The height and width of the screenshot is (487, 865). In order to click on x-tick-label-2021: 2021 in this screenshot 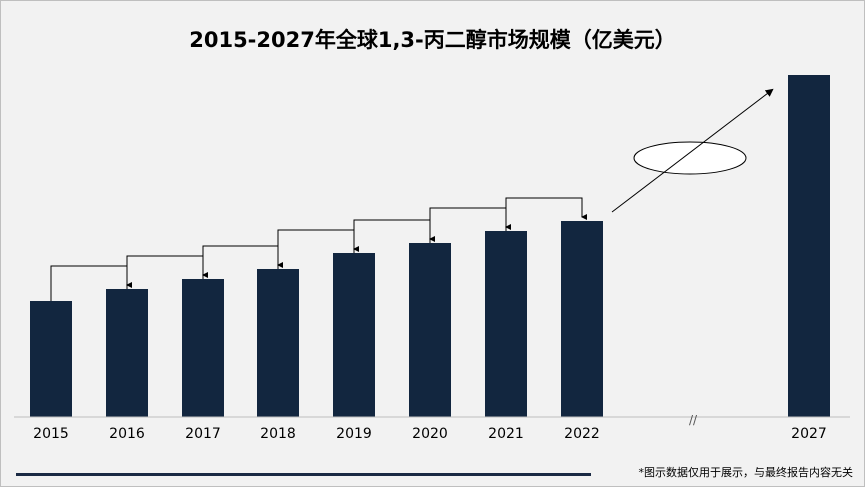, I will do `click(506, 434)`.